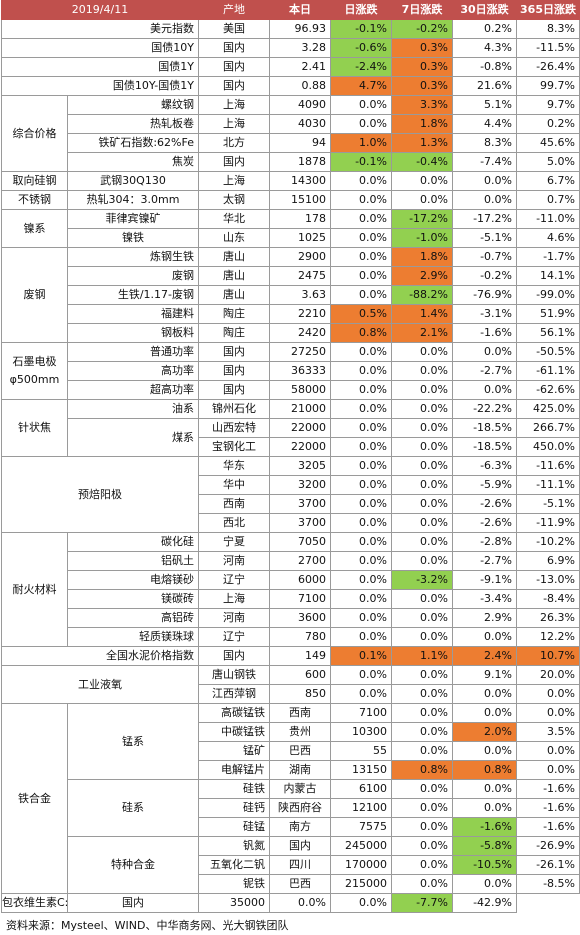  I want to click on change-365d-cell: -26.4%, so click(548, 67).